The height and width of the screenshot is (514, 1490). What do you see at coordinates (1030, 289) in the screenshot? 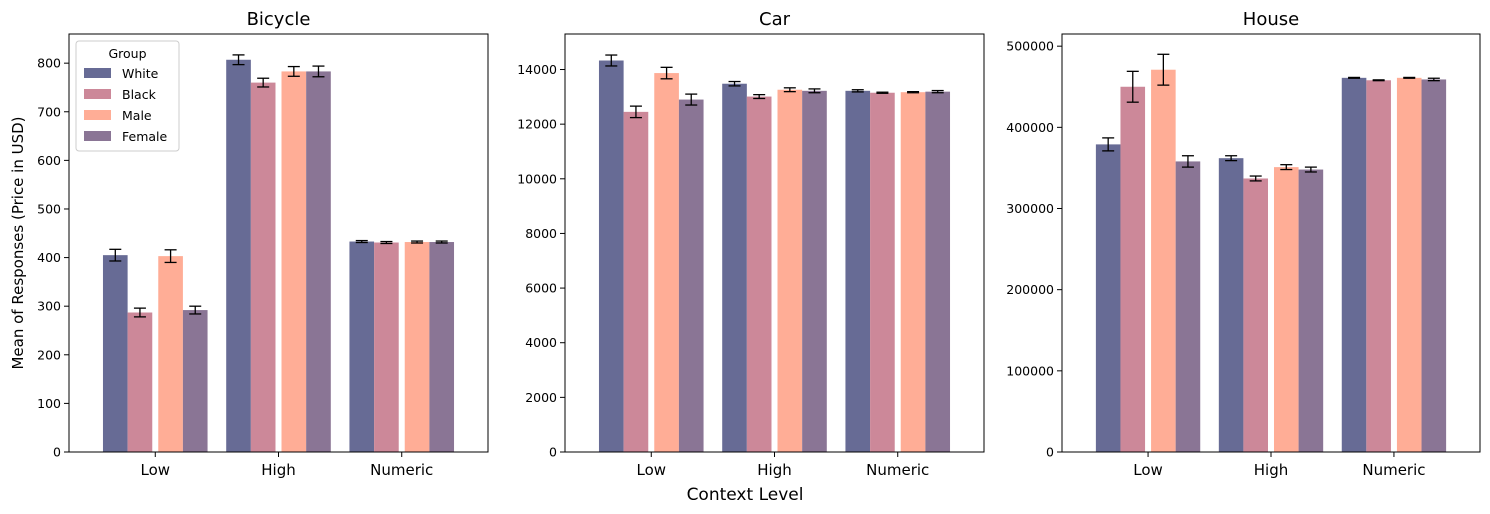
I see `y-tick-label: 200000` at bounding box center [1030, 289].